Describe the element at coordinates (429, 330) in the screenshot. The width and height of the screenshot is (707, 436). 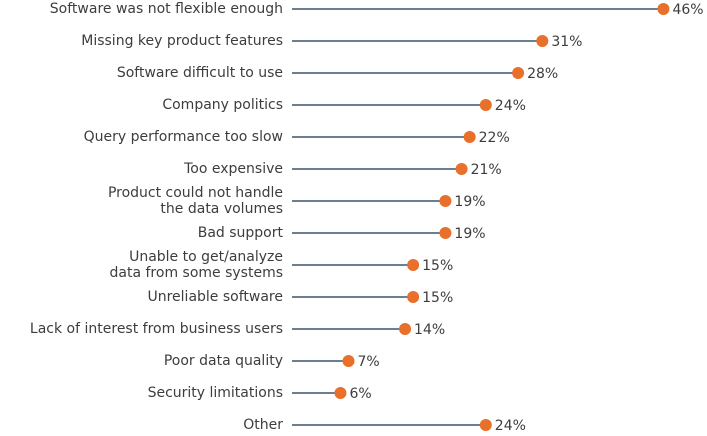
I see `value-label: 14%` at that location.